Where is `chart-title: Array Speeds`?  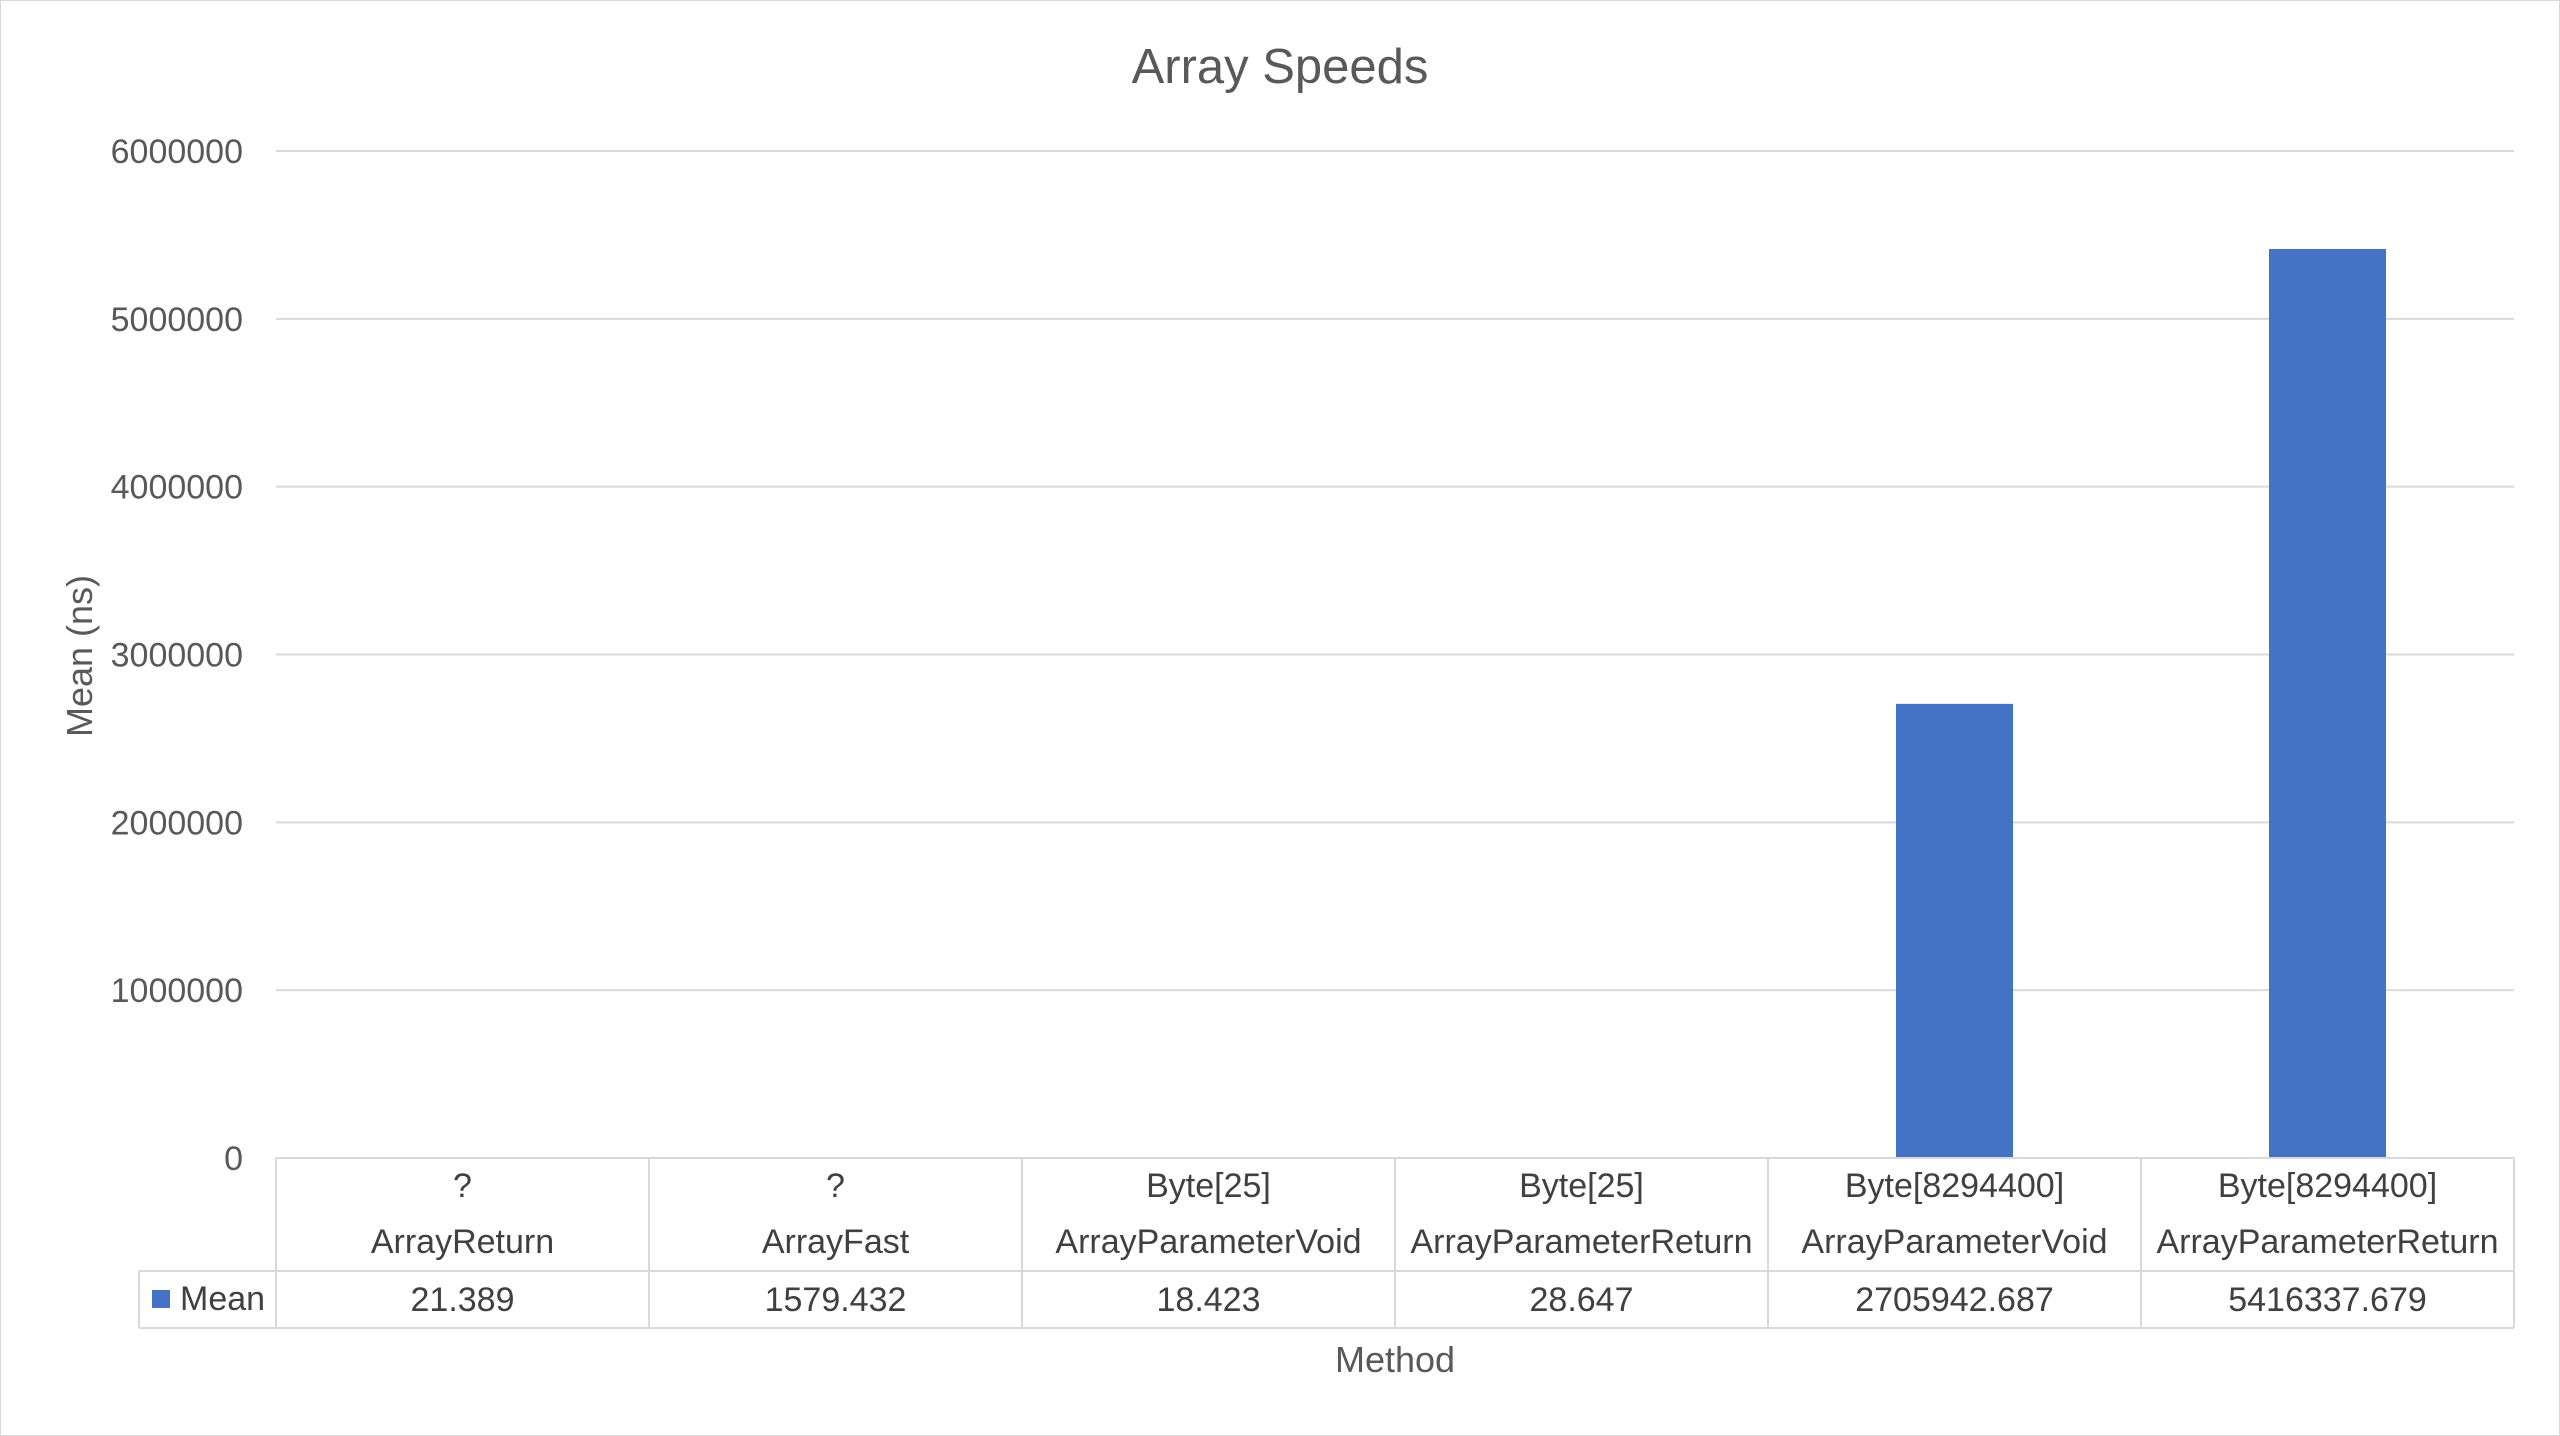 chart-title: Array Speeds is located at coordinates (1280, 67).